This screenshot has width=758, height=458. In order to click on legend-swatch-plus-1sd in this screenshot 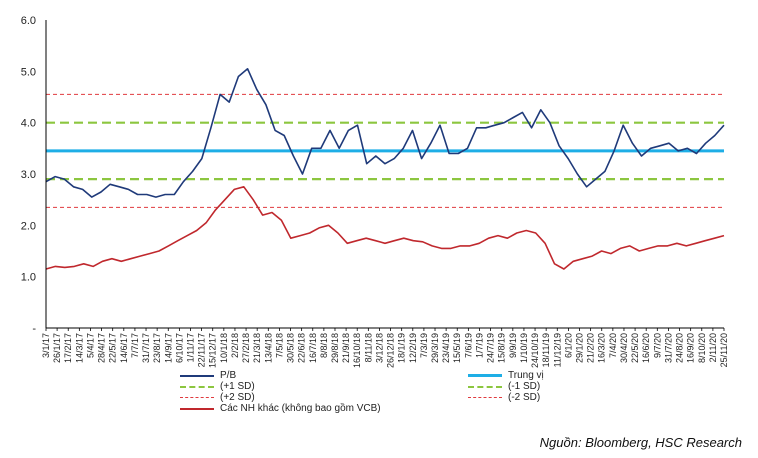, I will do `click(197, 386)`.